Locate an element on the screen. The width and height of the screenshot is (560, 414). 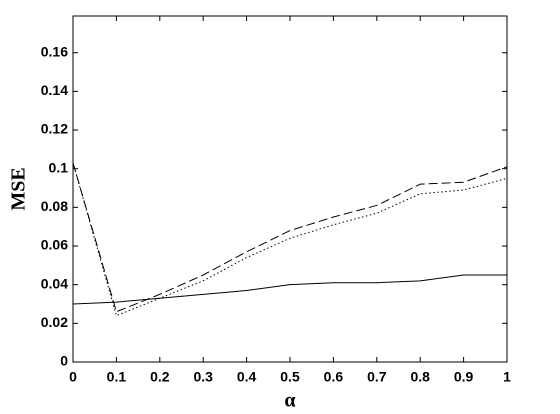
x-tick-label: 0.8 is located at coordinates (420, 377).